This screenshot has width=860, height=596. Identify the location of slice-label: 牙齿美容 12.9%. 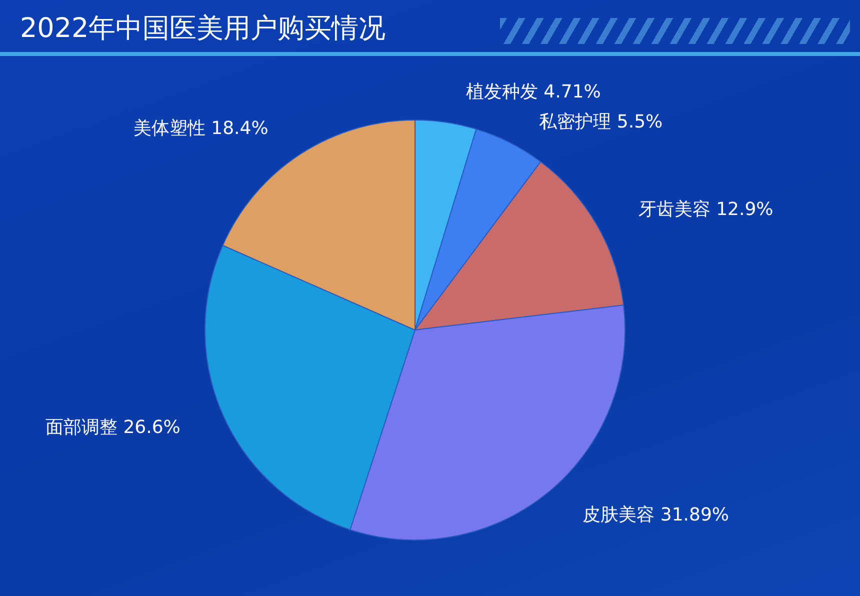
(706, 209).